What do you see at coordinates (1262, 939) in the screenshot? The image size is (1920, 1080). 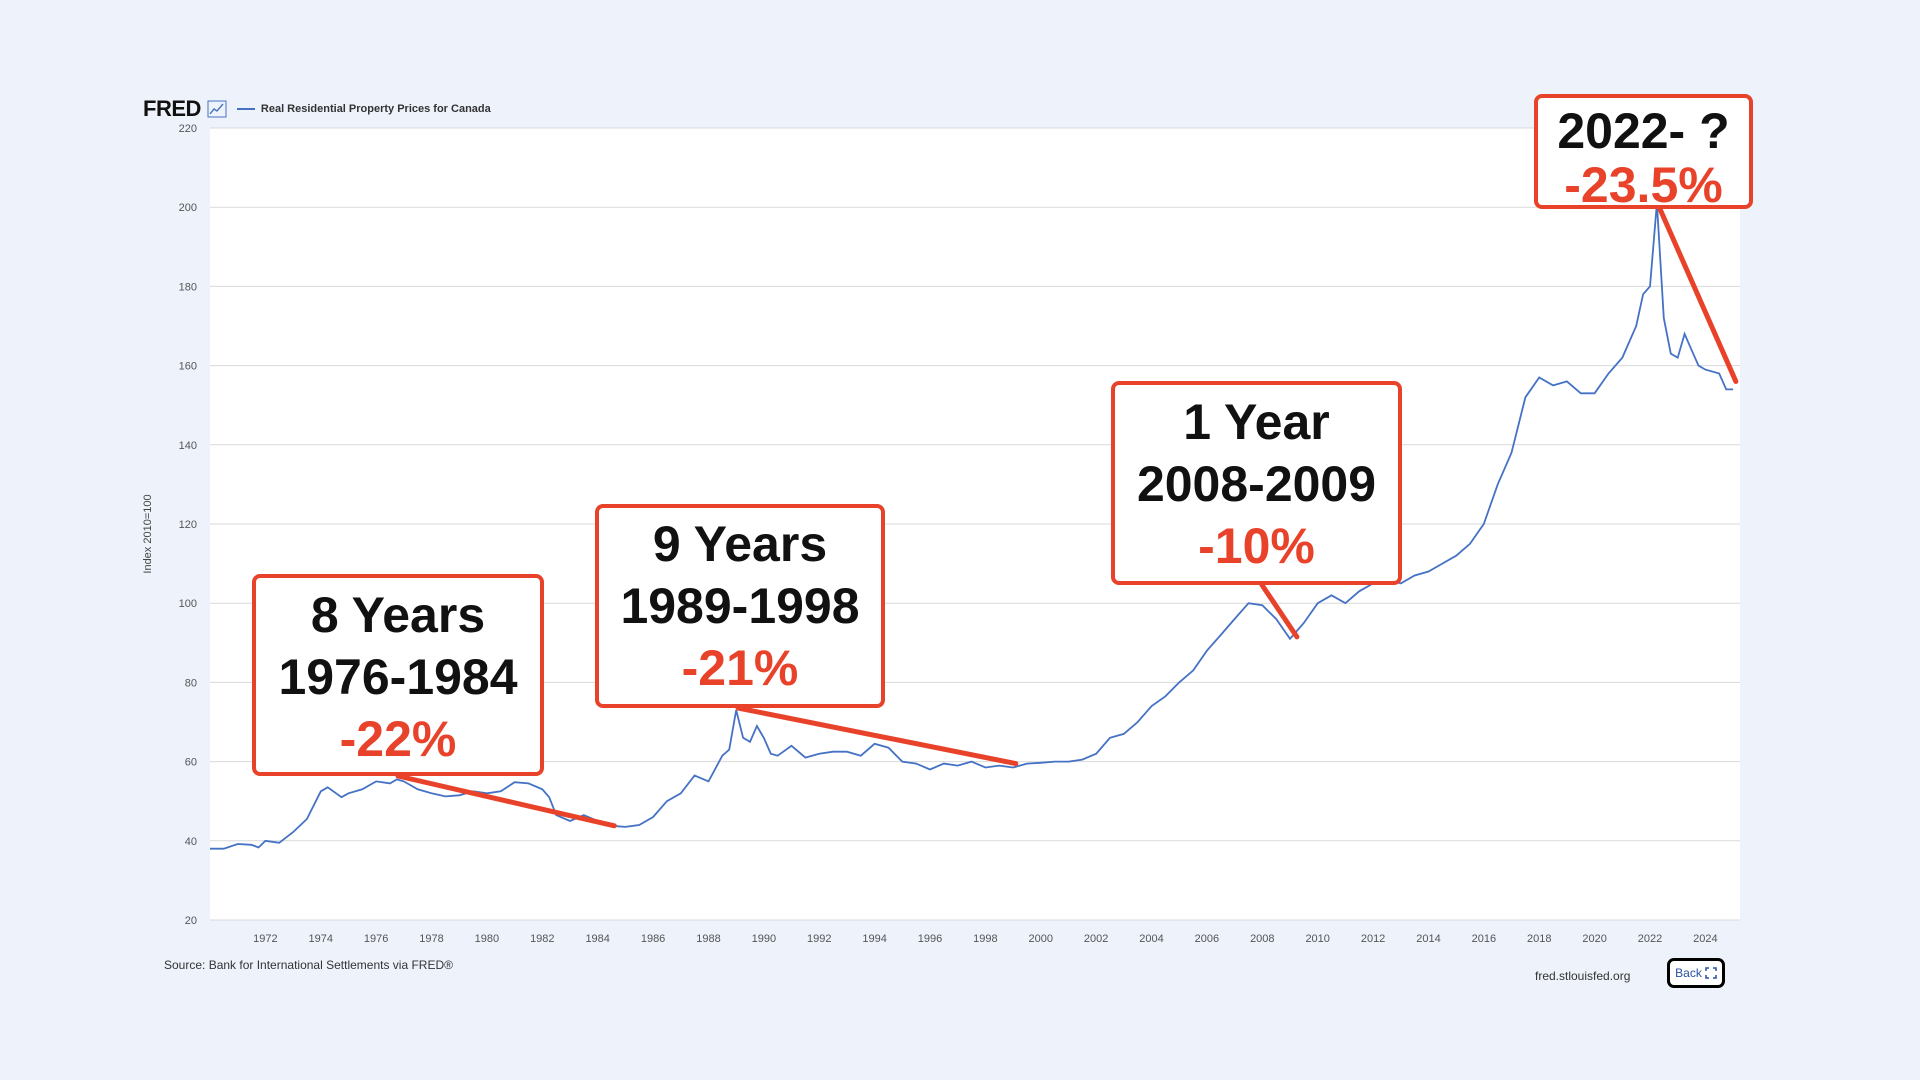 I see `x-tick-label: 2008` at bounding box center [1262, 939].